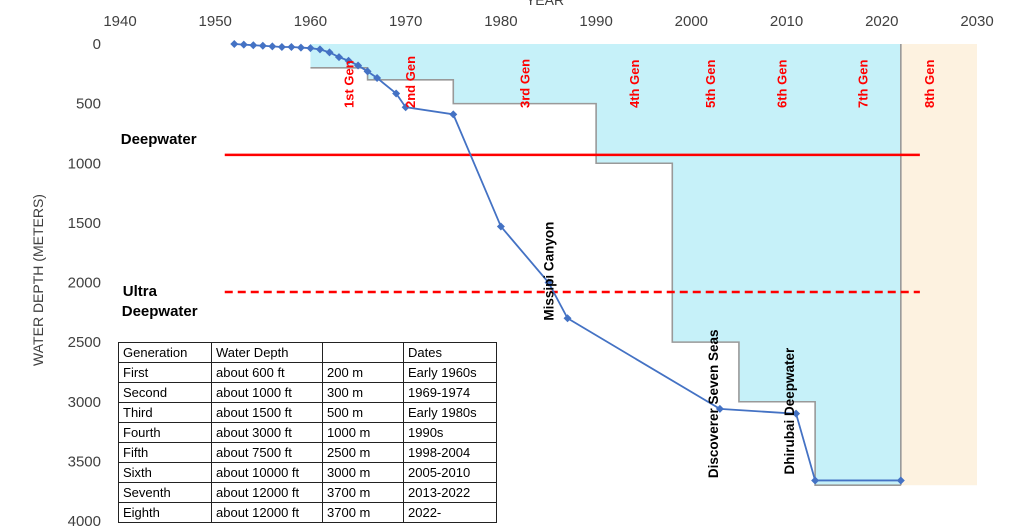 The height and width of the screenshot is (532, 1021). What do you see at coordinates (789, 411) in the screenshot?
I see `annotation-label: Dhirubai Deepwater` at bounding box center [789, 411].